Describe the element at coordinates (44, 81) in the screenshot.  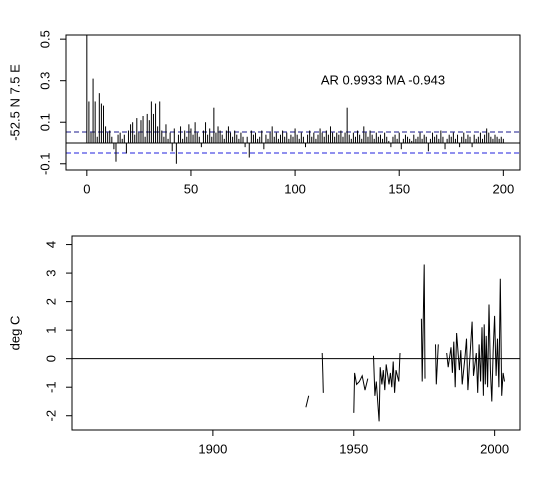
I see `y-tick-label: 0.3` at that location.